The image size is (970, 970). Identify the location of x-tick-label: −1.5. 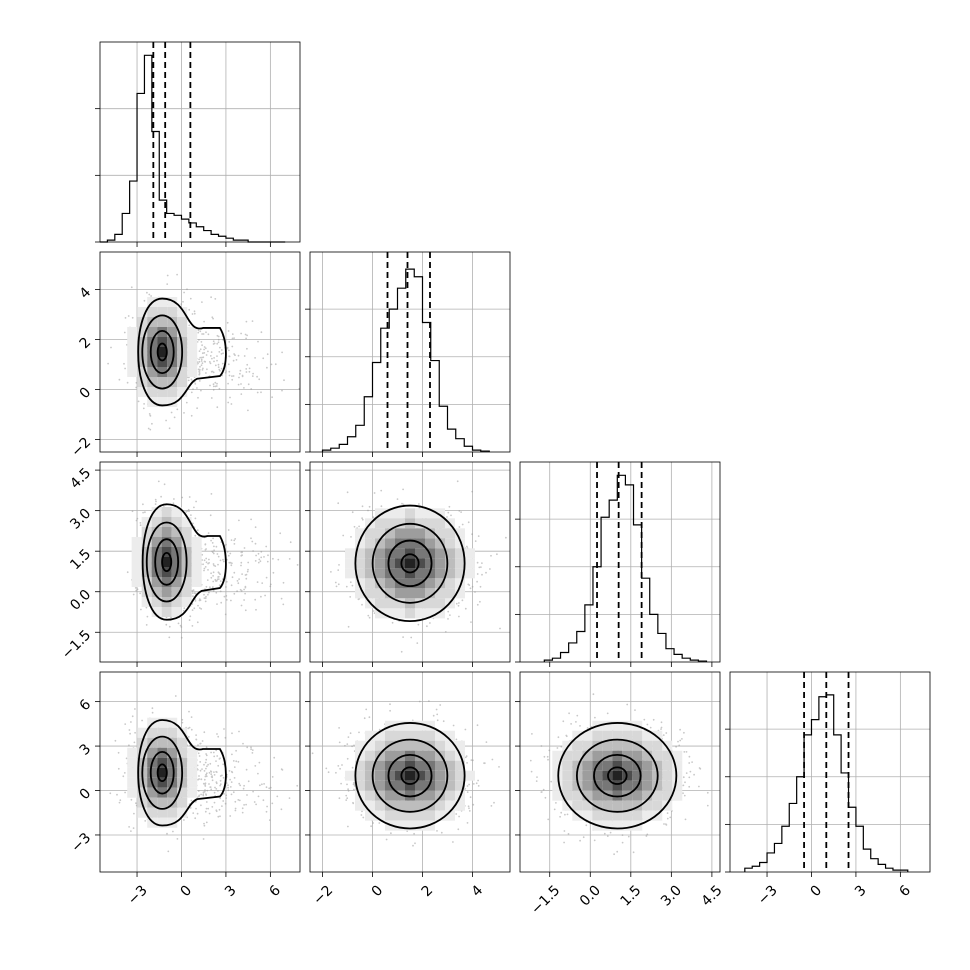
(545, 899).